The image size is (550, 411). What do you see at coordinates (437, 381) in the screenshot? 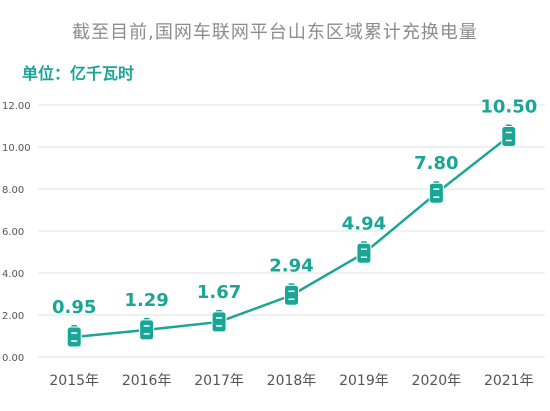
I see `x-tick-label: 2020年` at bounding box center [437, 381].